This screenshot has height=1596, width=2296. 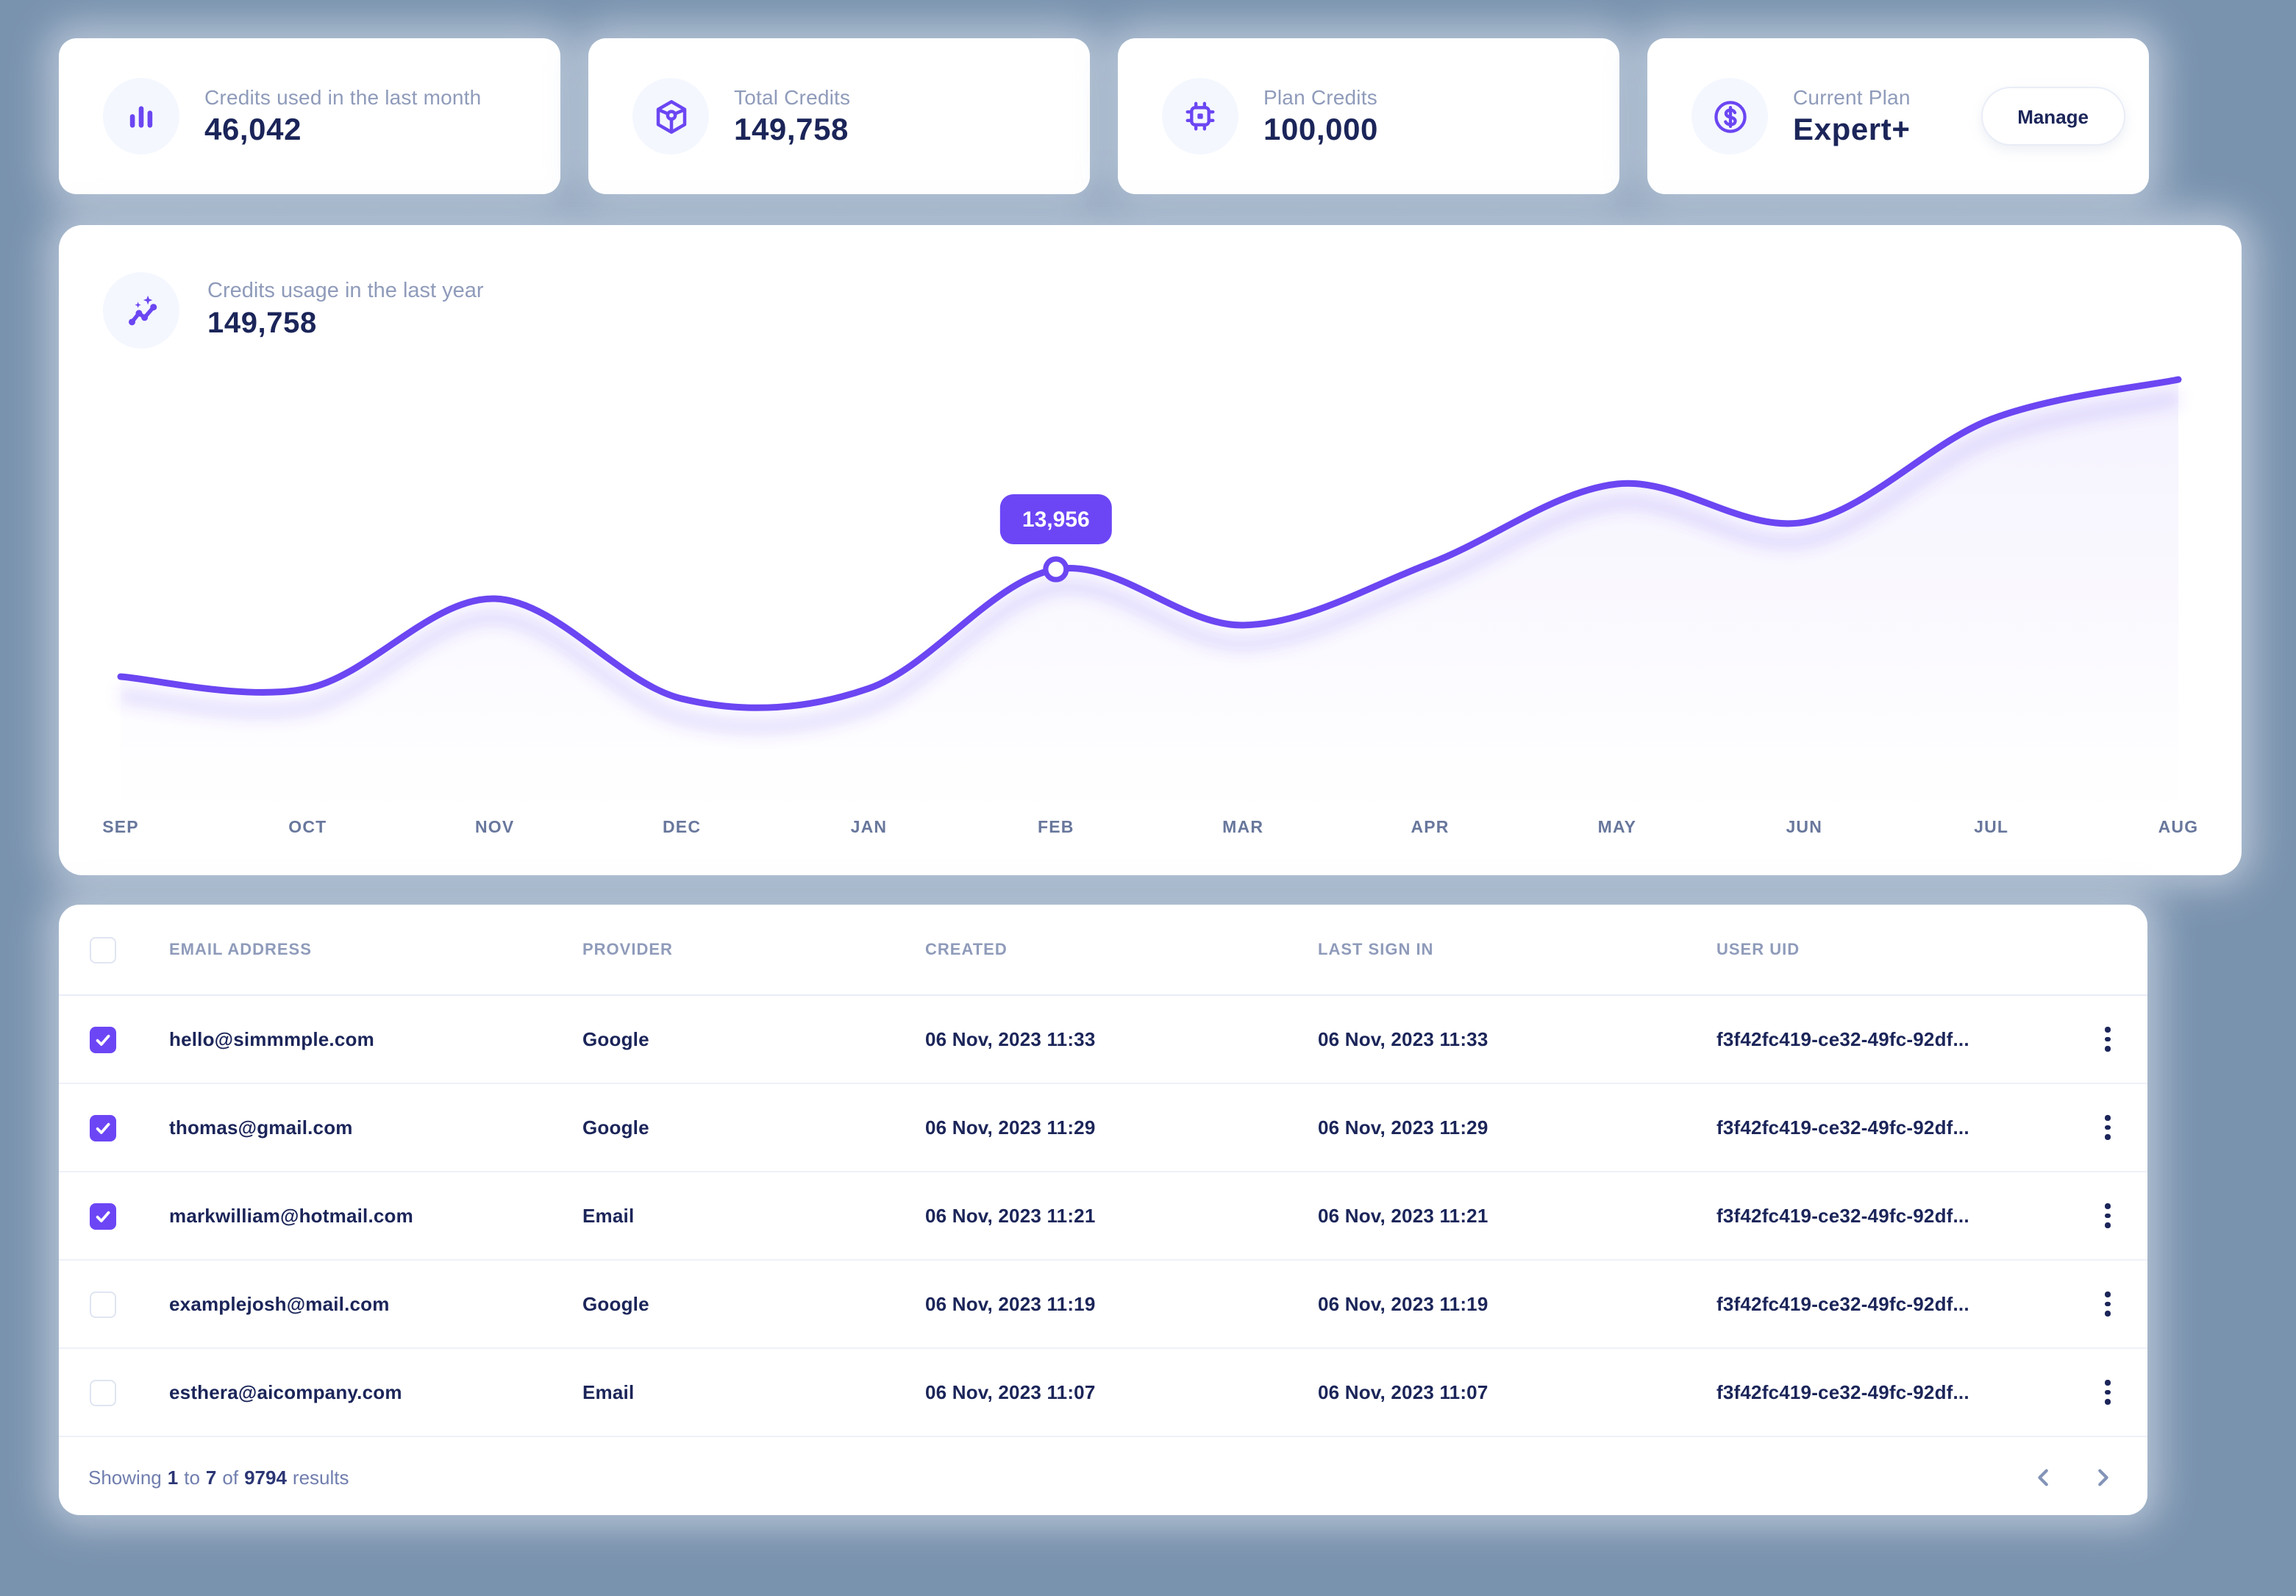 What do you see at coordinates (628, 949) in the screenshot?
I see `column-header: PROVIDER` at bounding box center [628, 949].